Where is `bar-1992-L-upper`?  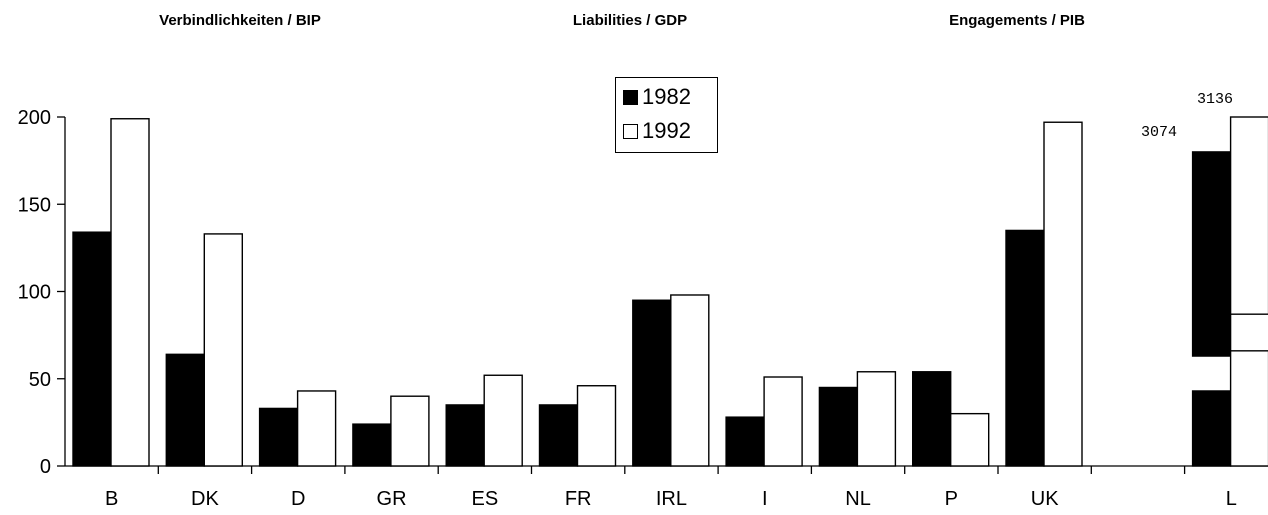
bar-1992-L-upper is located at coordinates (1248, 215).